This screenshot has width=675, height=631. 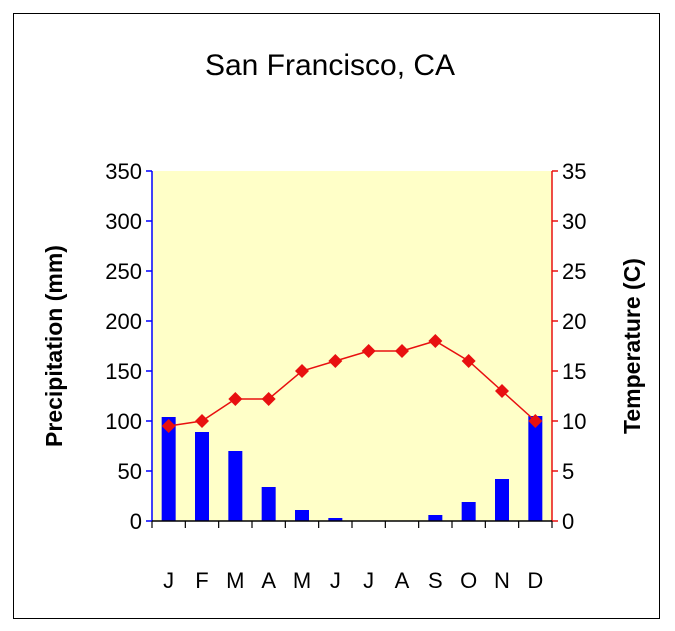 I want to click on precipitation-tick-label: 300, so click(x=123, y=221).